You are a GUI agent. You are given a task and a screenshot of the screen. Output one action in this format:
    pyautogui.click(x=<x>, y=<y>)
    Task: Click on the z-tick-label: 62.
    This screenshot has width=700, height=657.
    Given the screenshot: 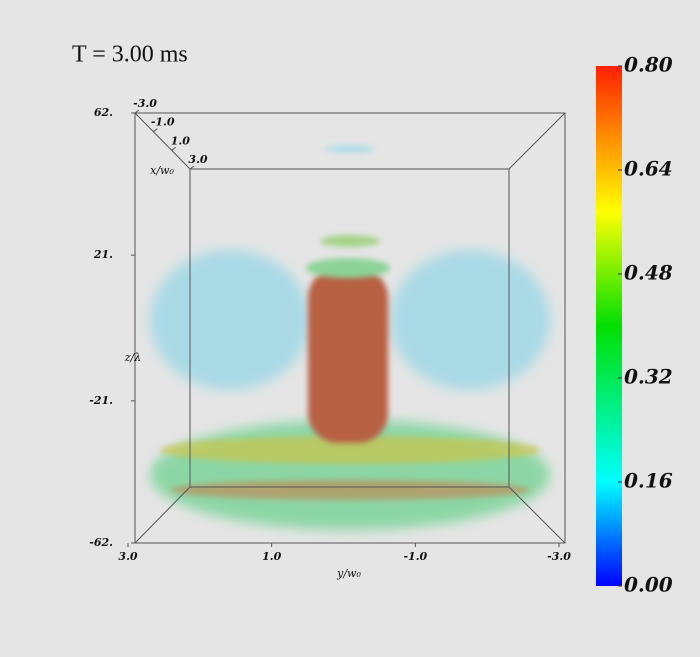 What is the action you would take?
    pyautogui.click(x=103, y=112)
    